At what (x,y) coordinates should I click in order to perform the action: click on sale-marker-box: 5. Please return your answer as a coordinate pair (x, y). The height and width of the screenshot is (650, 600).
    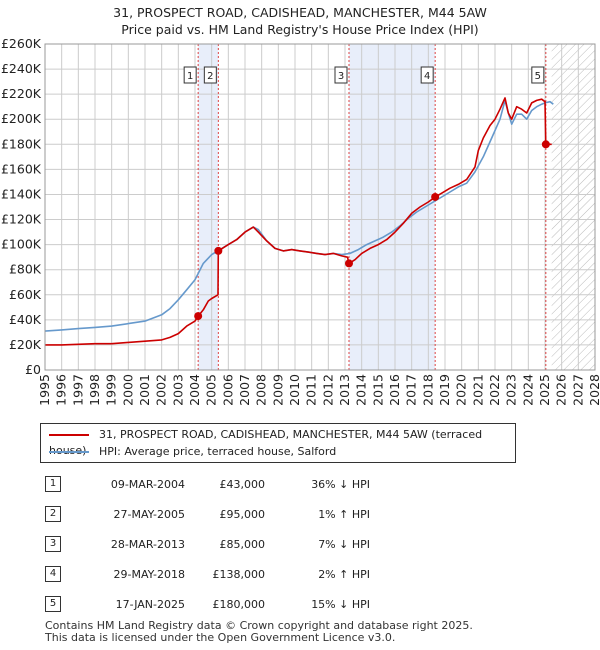
    Looking at the image, I should click on (53, 604).